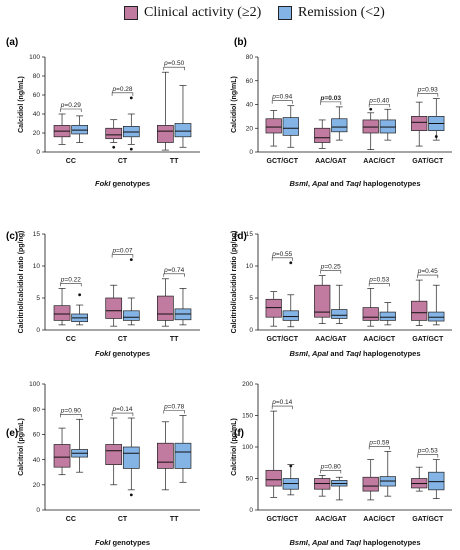 The width and height of the screenshot is (460, 550). I want to click on x-axis-title: BsmI, ApaI and TaqI haplogenotypes, so click(354, 183).